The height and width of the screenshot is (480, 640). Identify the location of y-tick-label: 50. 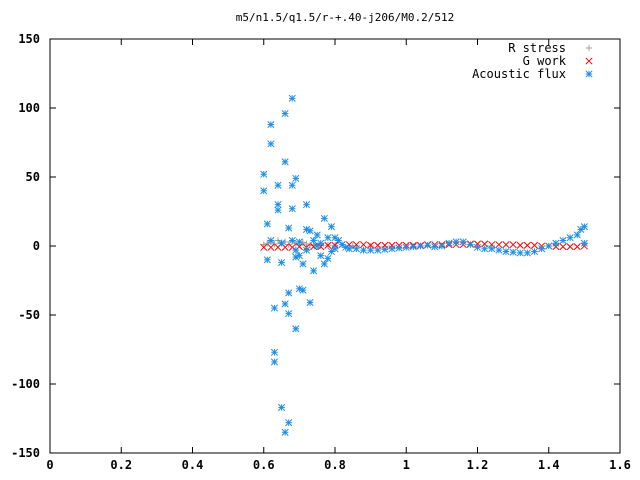
(33, 177).